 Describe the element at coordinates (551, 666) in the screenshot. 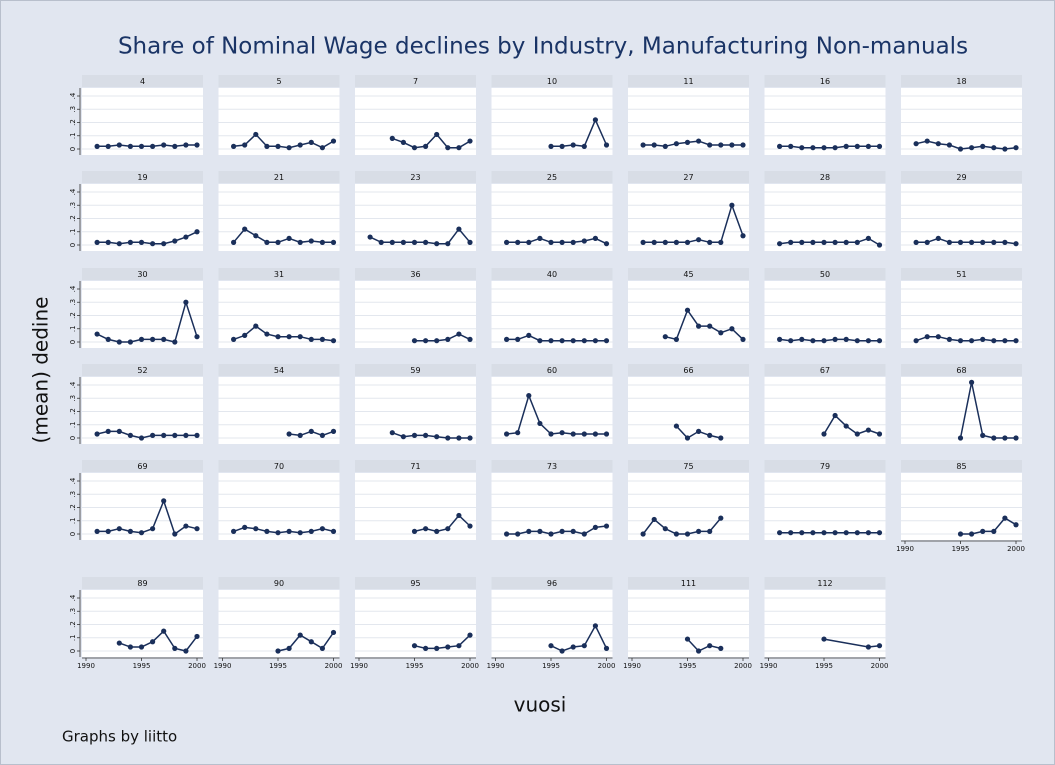

I see `x-tick-label: 1995` at that location.